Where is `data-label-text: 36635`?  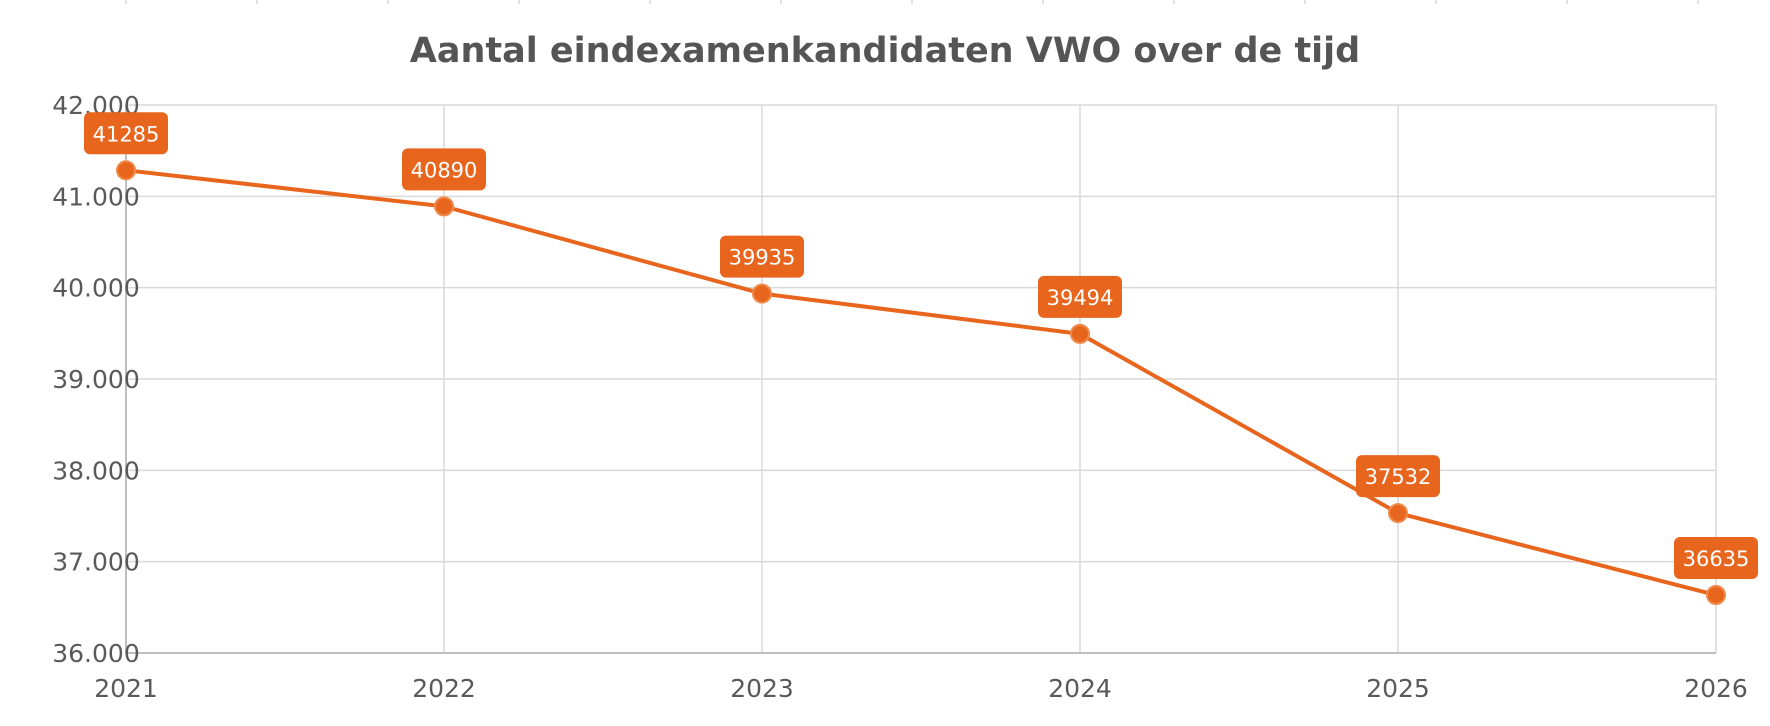 data-label-text: 36635 is located at coordinates (1716, 559).